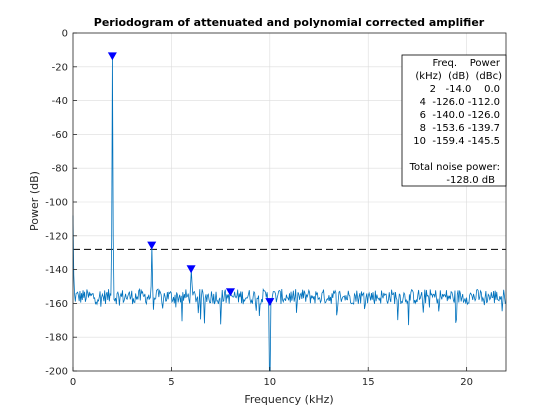 This screenshot has height=420, width=560. What do you see at coordinates (460, 102) in the screenshot?
I see `table-row: 4 -126.0 -112.0` at bounding box center [460, 102].